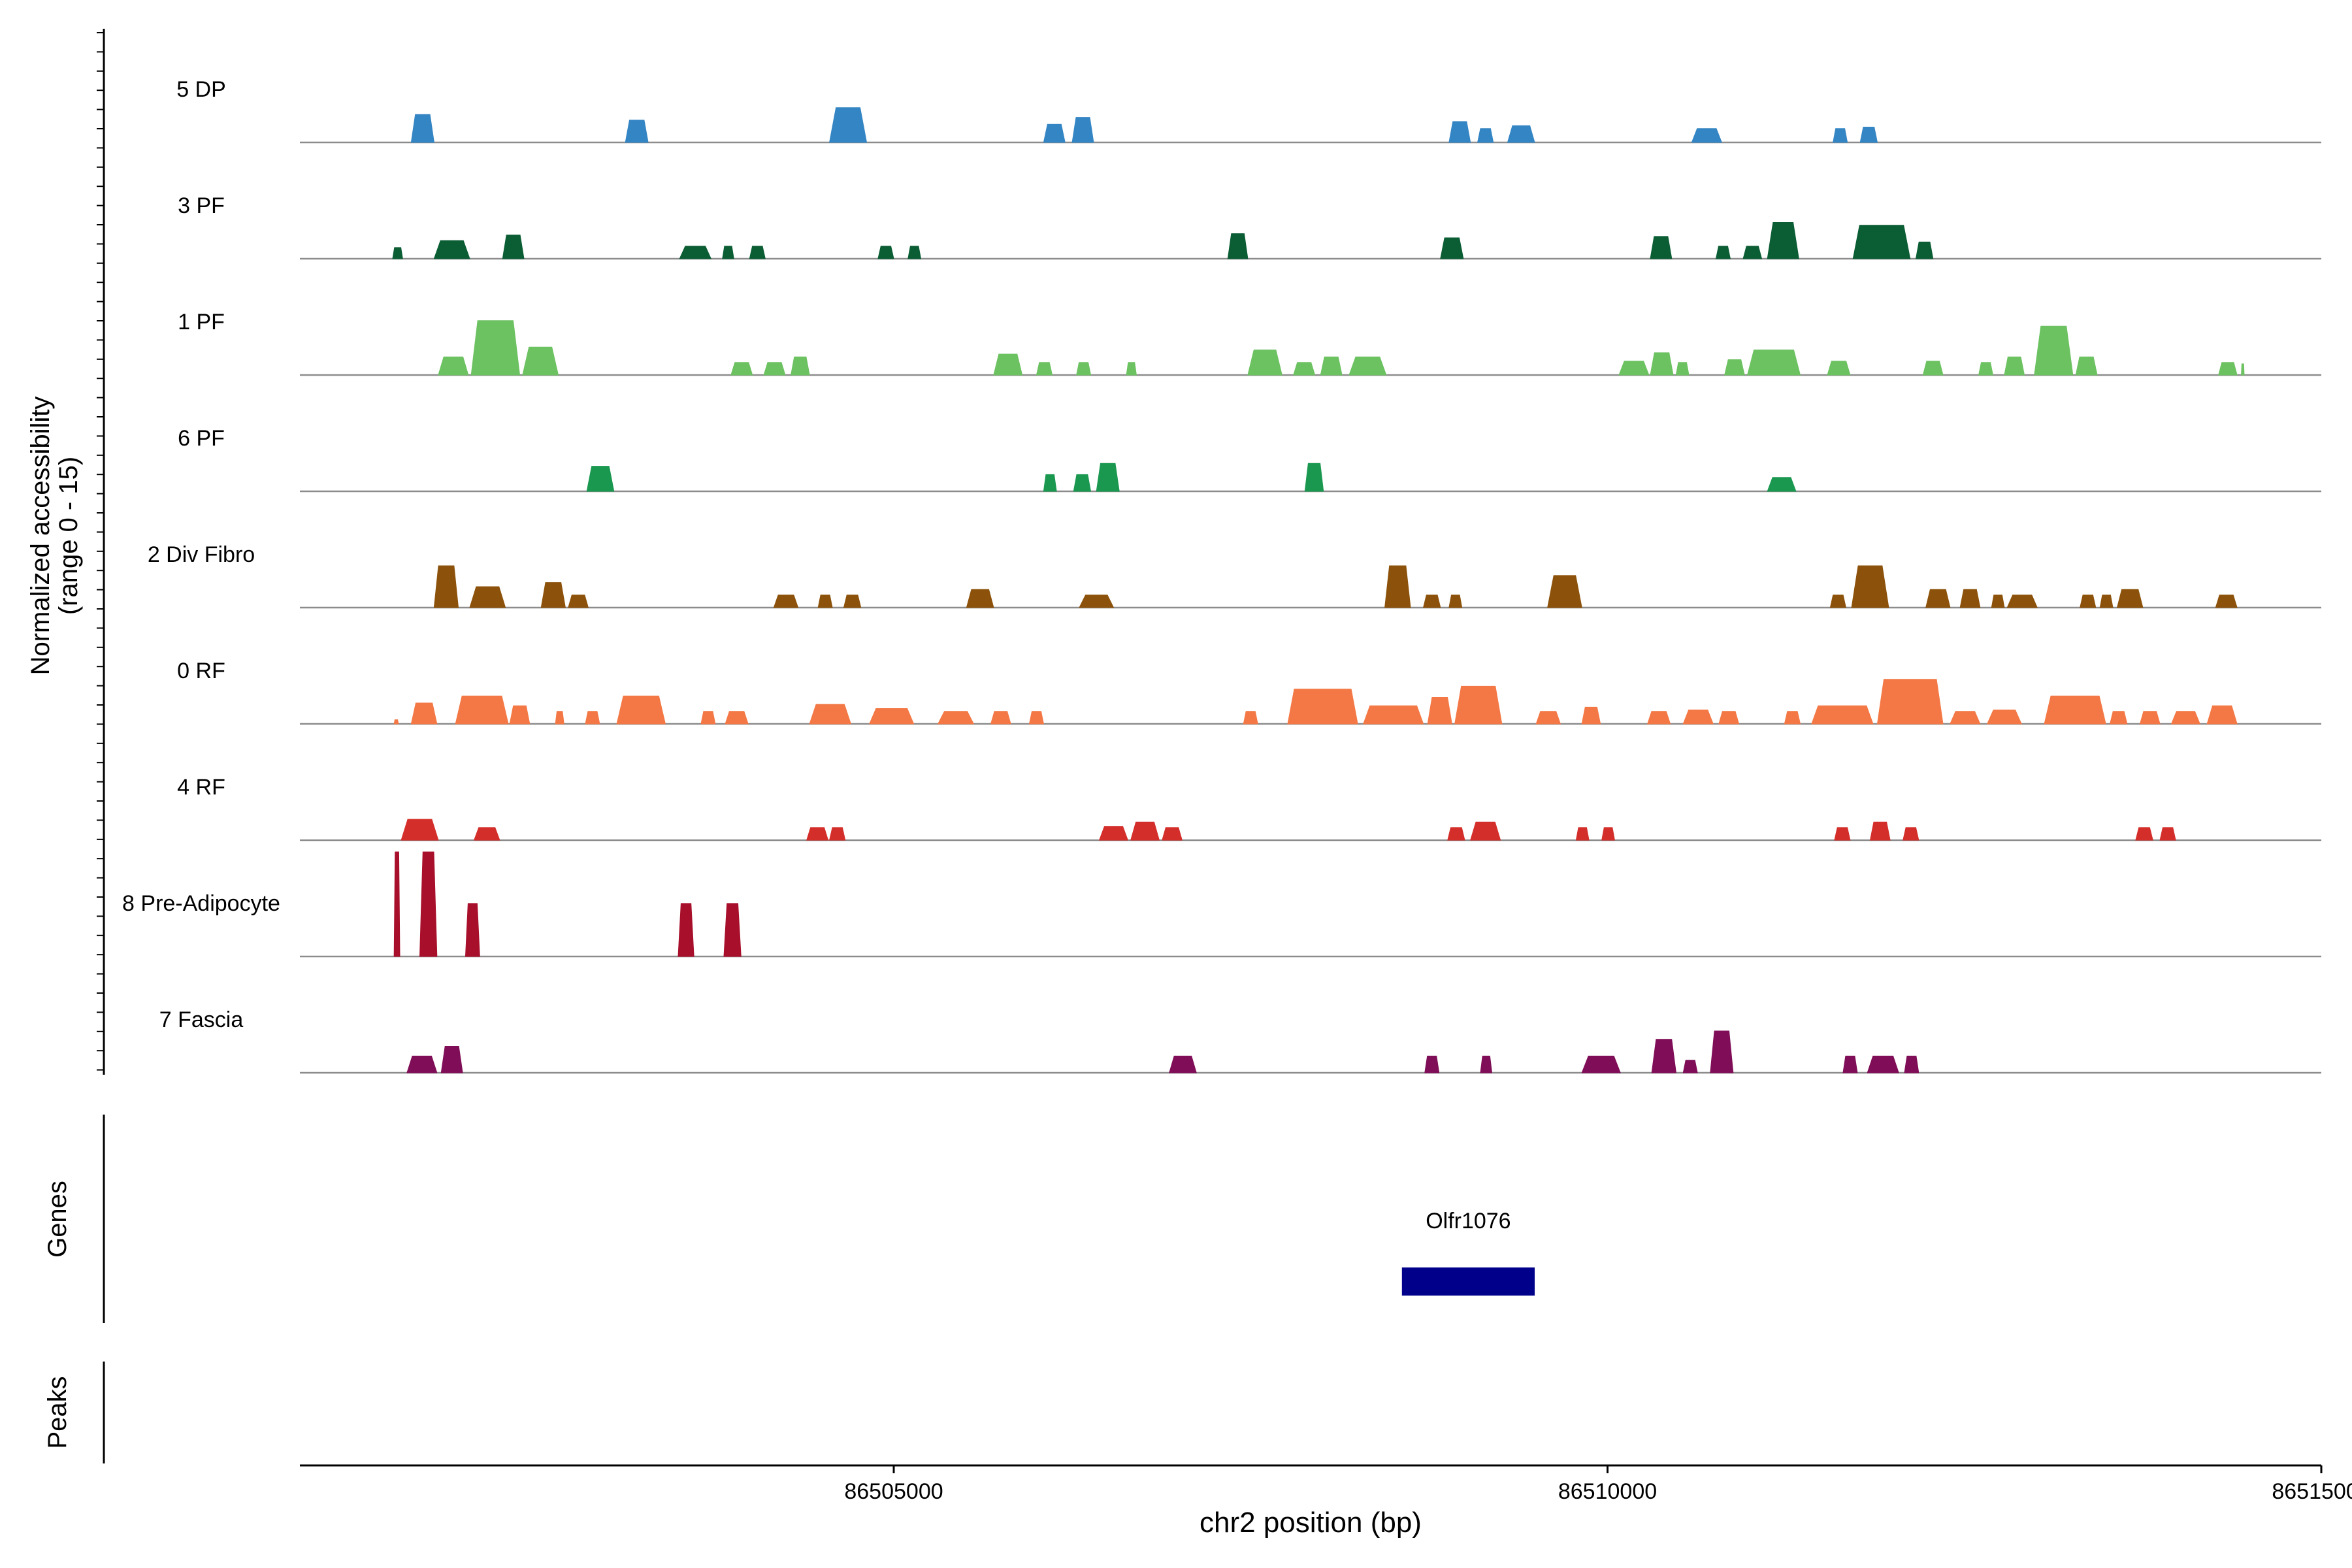 The width and height of the screenshot is (2352, 1568). What do you see at coordinates (1468, 1252) in the screenshot?
I see `genes-track: Olfr1076` at bounding box center [1468, 1252].